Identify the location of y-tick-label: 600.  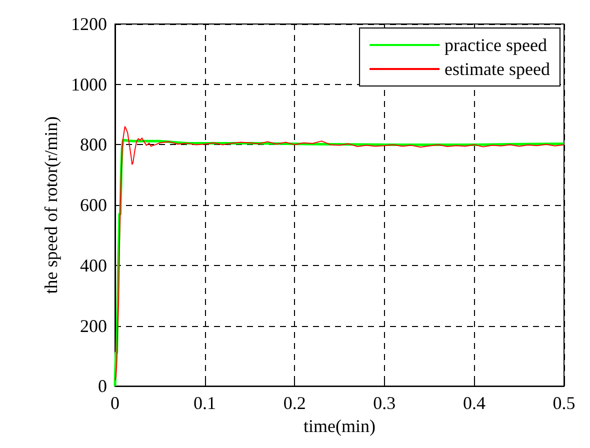
(93, 205).